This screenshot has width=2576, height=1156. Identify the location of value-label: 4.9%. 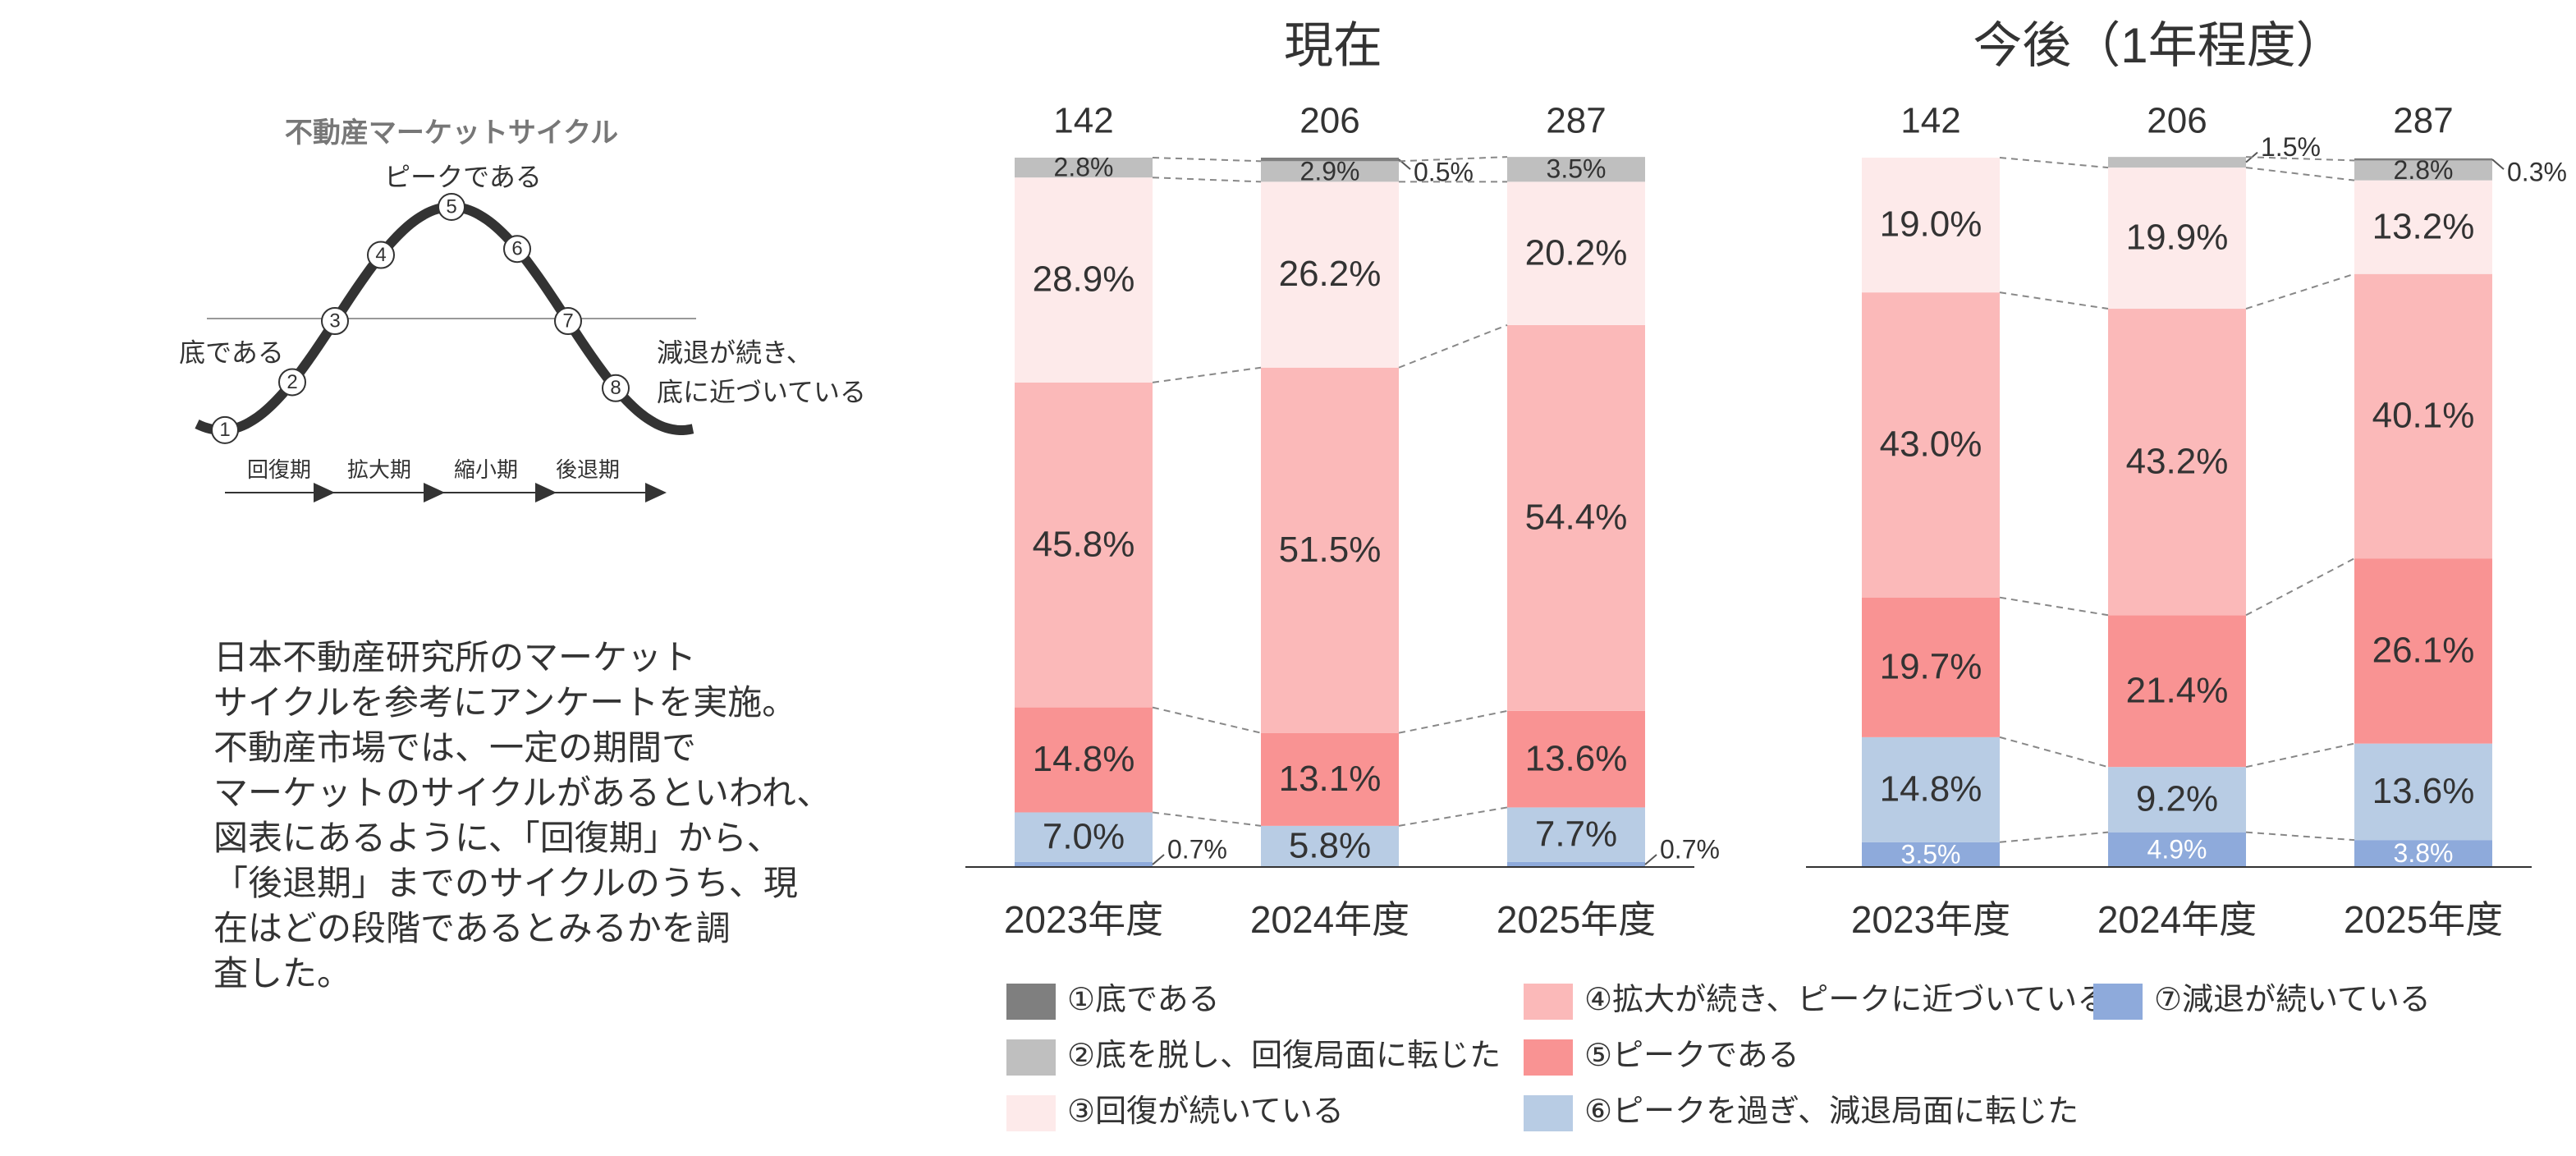
(2177, 849).